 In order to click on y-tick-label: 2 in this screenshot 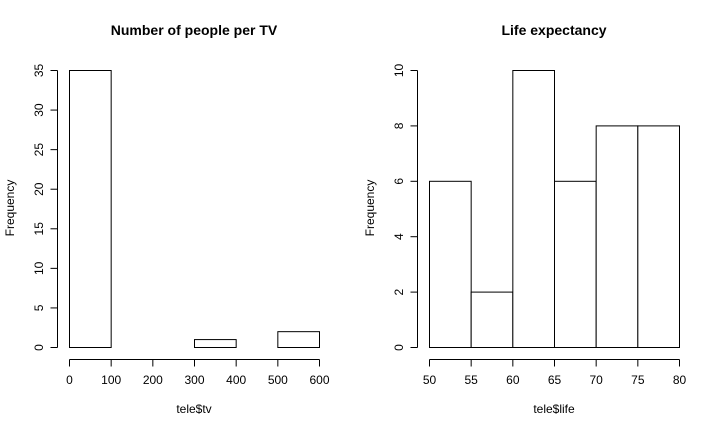, I will do `click(399, 291)`.